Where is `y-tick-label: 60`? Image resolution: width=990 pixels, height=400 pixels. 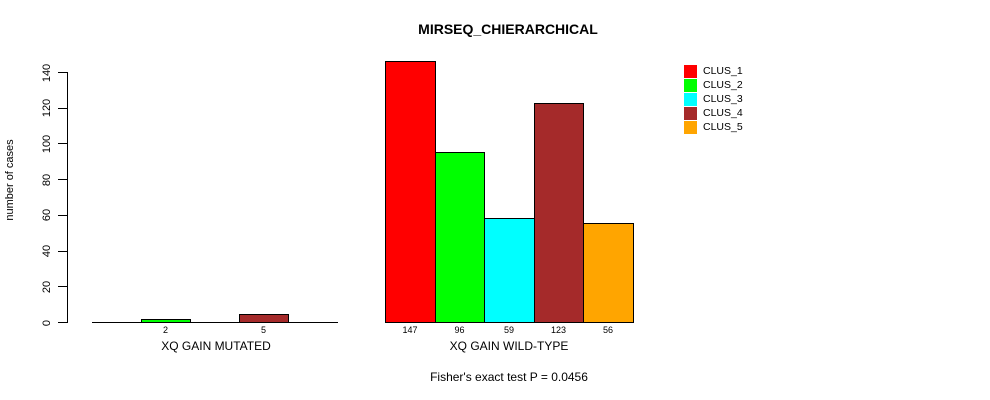 y-tick-label: 60 is located at coordinates (47, 215).